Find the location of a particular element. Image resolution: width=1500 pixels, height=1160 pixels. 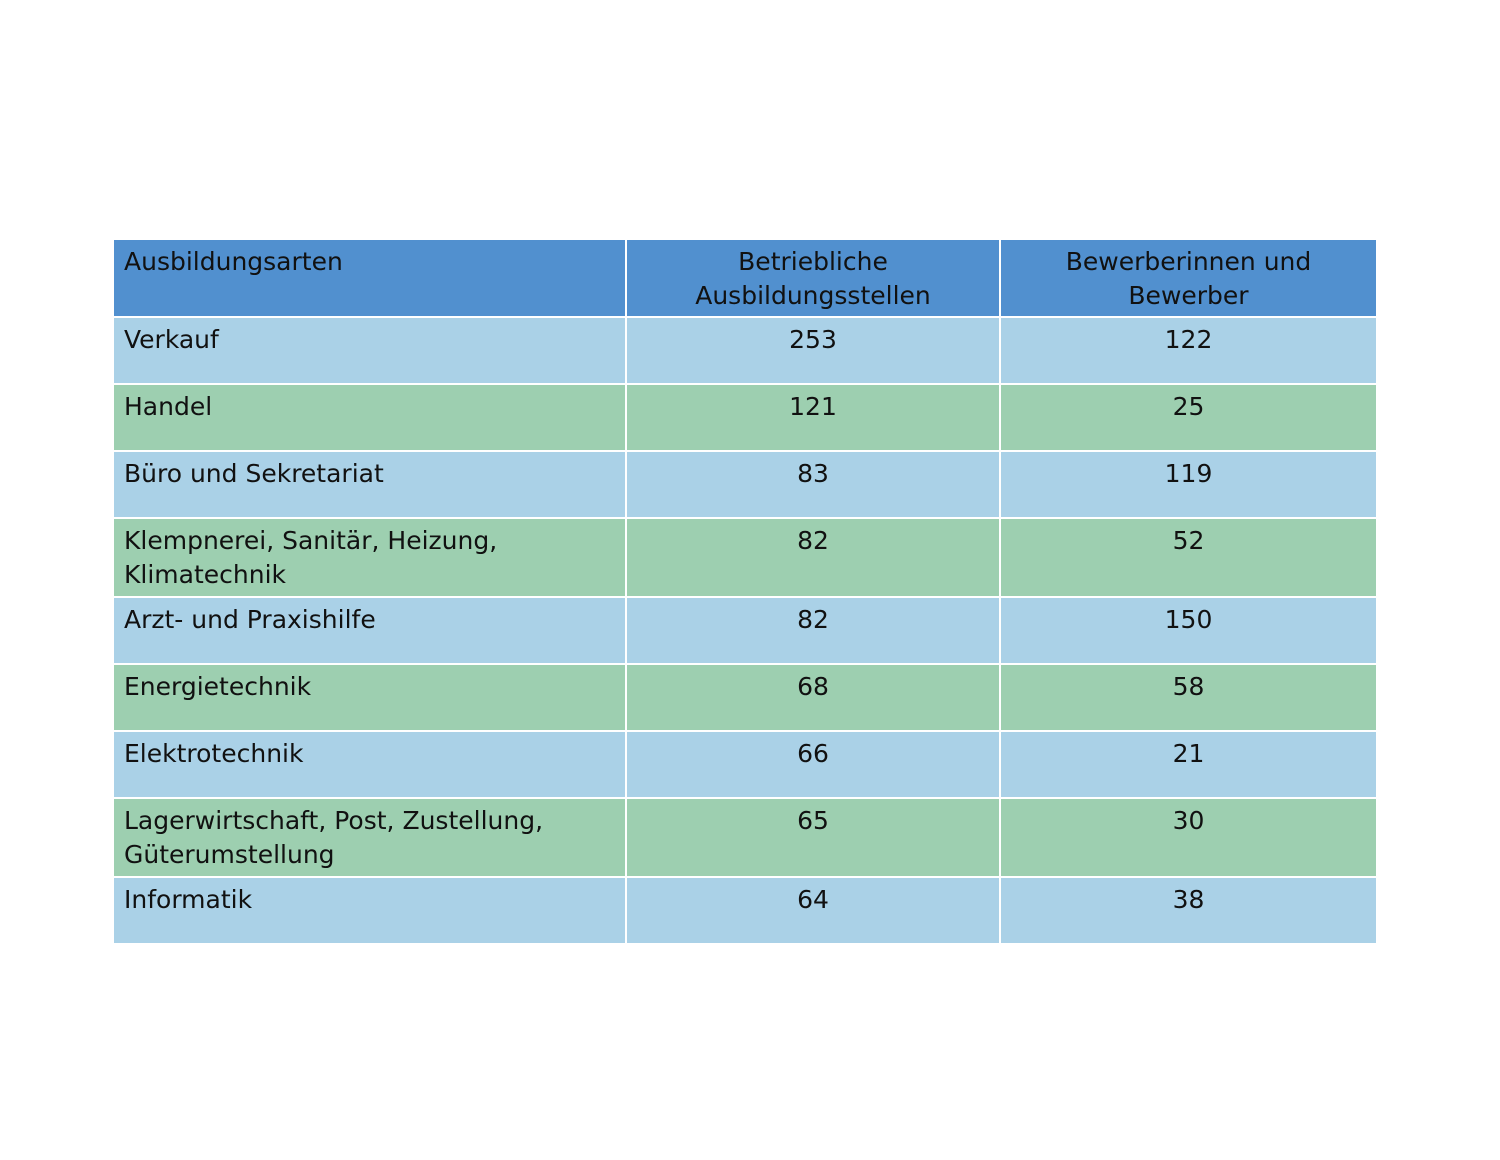

table-row: Handel 121 25 is located at coordinates (745, 417).